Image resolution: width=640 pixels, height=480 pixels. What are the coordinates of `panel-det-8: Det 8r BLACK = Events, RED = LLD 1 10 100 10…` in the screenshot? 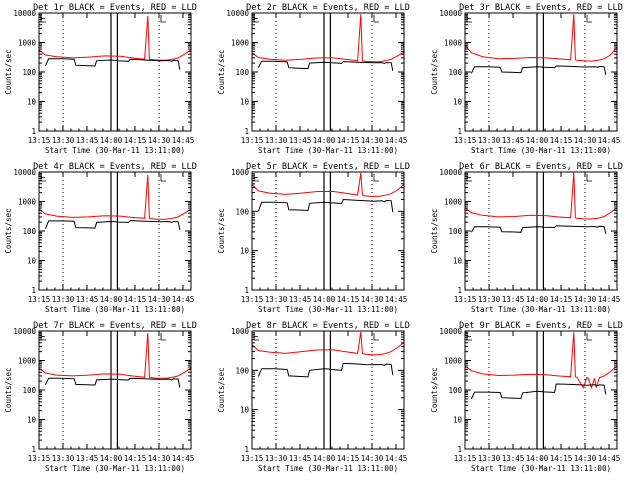 It's located at (313, 397).